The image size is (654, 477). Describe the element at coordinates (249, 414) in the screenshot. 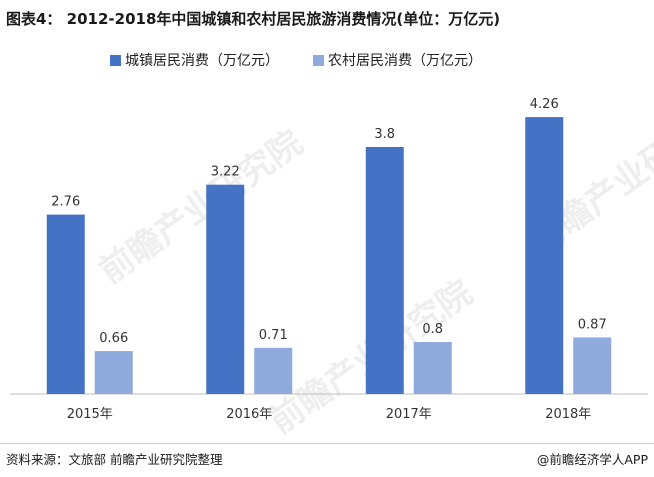

I see `x-tick-label-1: 2016年` at that location.